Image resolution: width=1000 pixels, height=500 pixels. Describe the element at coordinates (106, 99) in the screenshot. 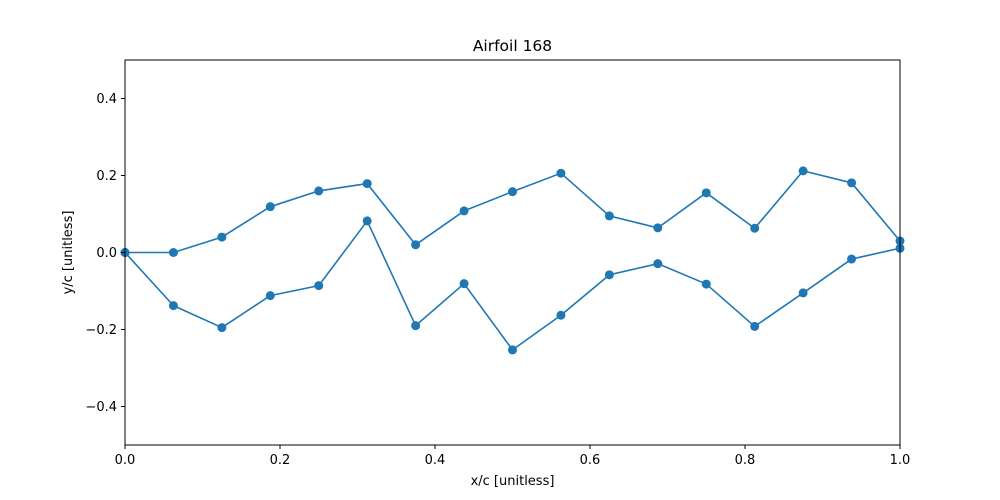

I see `y-tick-label: 0.4` at that location.